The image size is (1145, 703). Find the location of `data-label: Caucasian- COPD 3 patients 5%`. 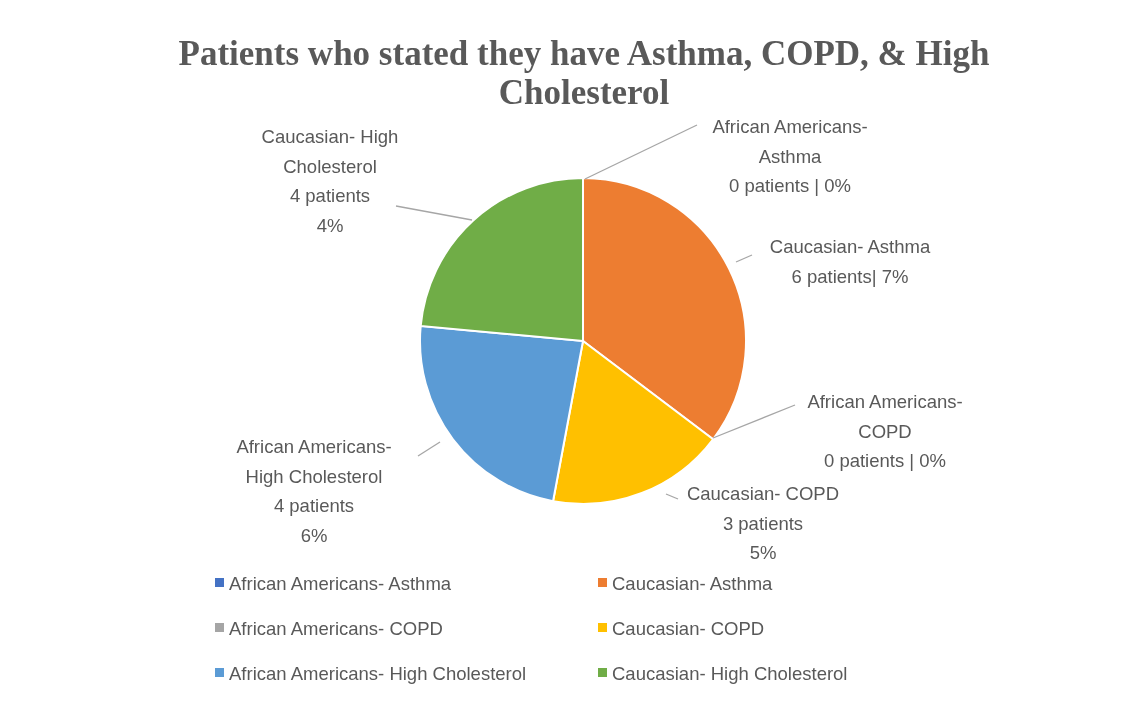

data-label: Caucasian- COPD 3 patients 5% is located at coordinates (763, 523).